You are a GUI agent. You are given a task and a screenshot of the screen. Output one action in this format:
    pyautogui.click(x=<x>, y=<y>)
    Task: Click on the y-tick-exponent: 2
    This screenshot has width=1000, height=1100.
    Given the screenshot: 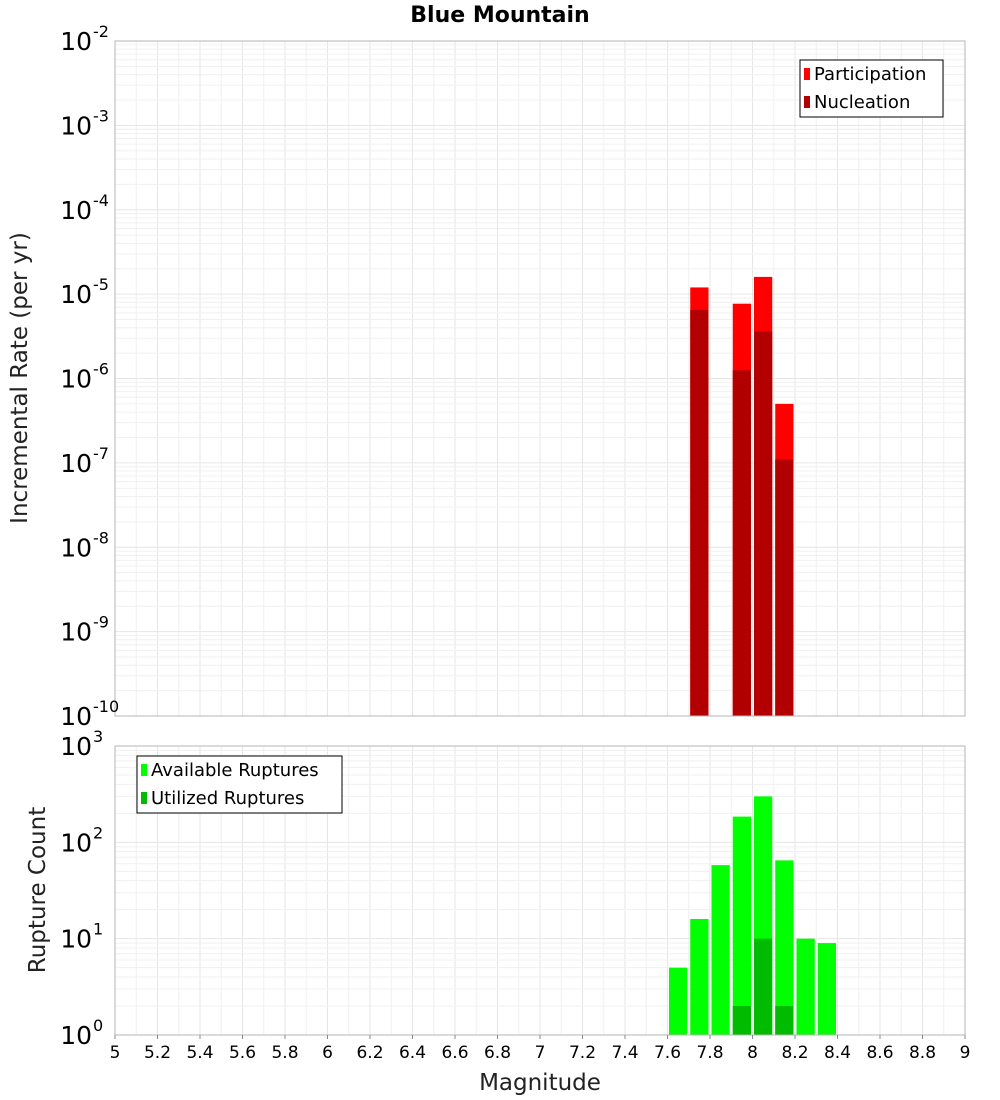 What is the action you would take?
    pyautogui.click(x=98, y=832)
    